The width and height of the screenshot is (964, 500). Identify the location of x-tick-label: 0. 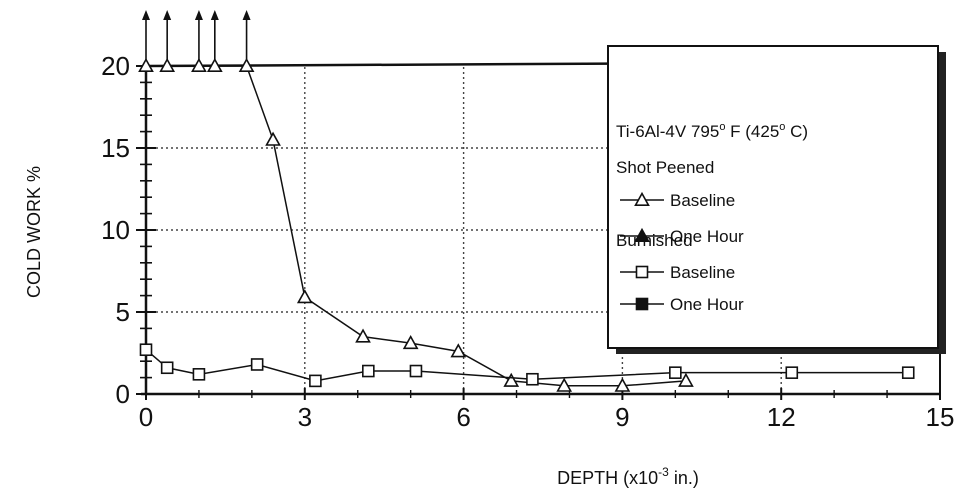
(146, 417).